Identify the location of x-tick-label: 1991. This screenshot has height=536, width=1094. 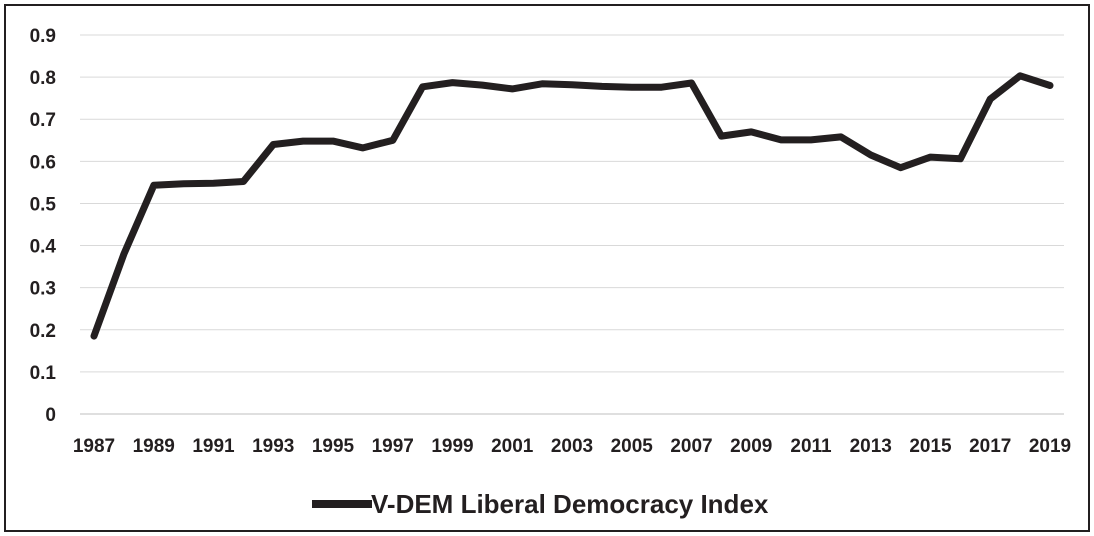
(213, 446).